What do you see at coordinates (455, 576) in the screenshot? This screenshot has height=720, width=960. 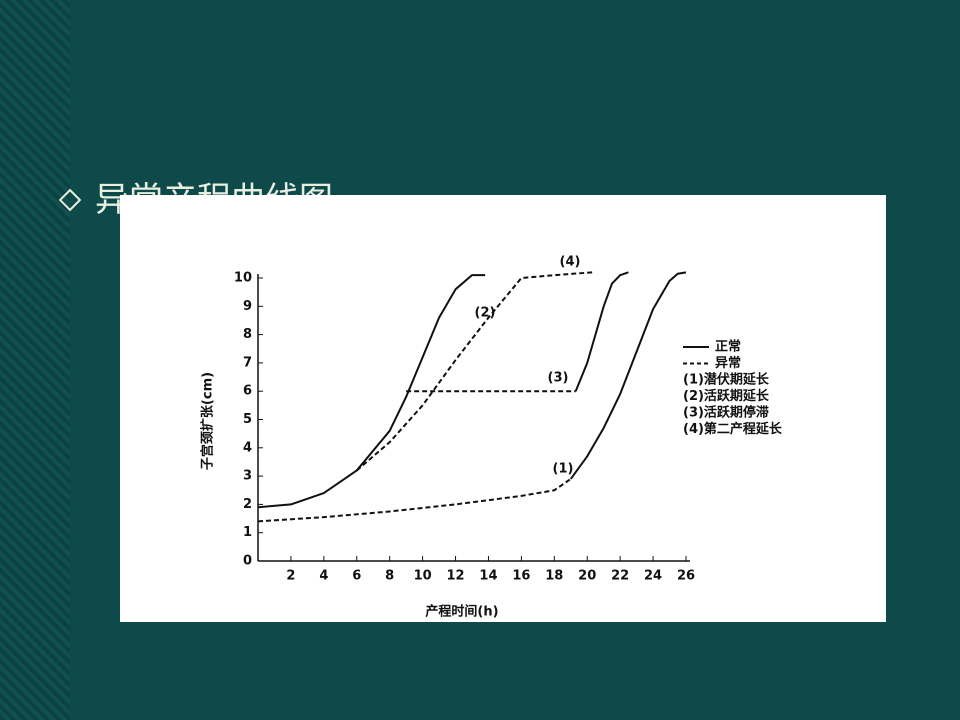 I see `x-tick-label: 12` at bounding box center [455, 576].